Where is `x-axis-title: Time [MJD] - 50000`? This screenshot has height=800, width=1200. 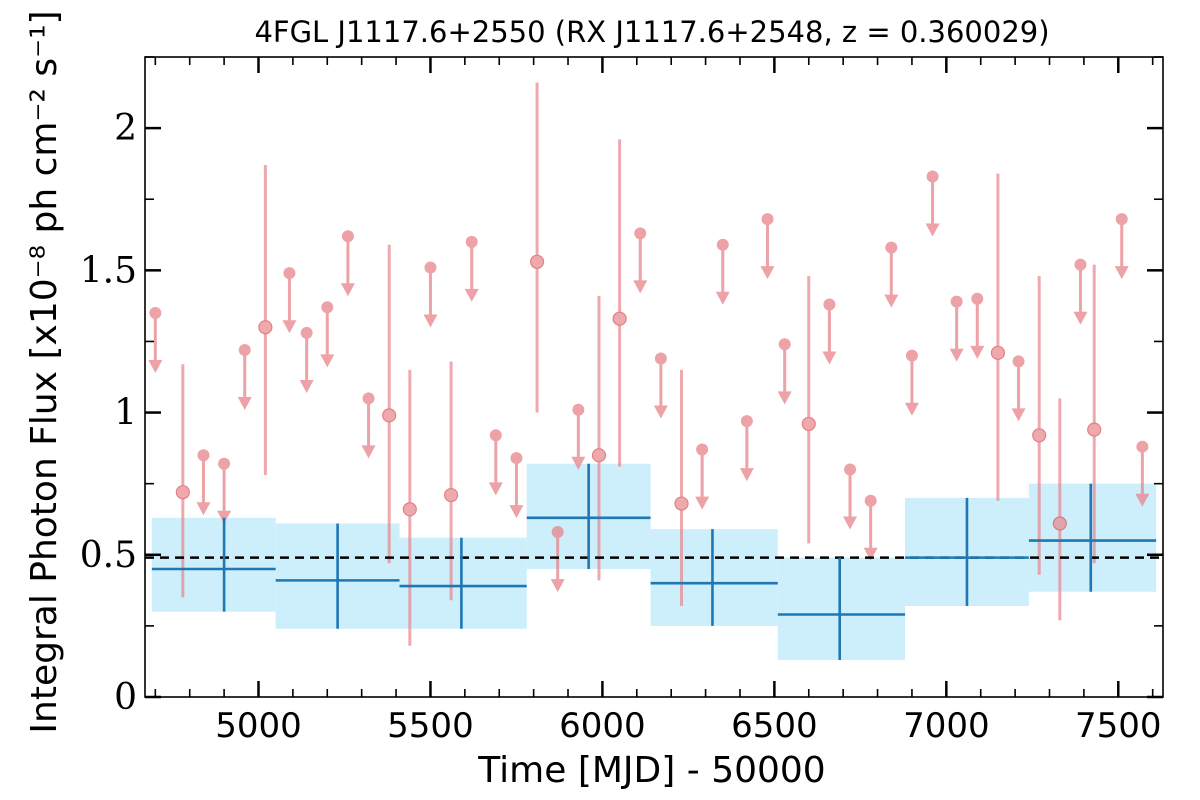 x-axis-title: Time [MJD] - 50000 is located at coordinates (651, 770).